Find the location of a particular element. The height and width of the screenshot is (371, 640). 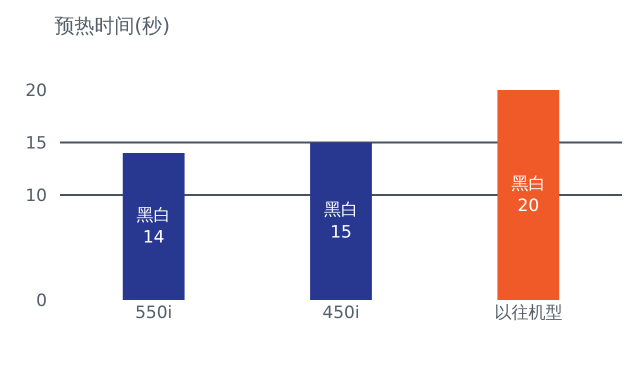

y-tick-label: 15 is located at coordinates (36, 143).